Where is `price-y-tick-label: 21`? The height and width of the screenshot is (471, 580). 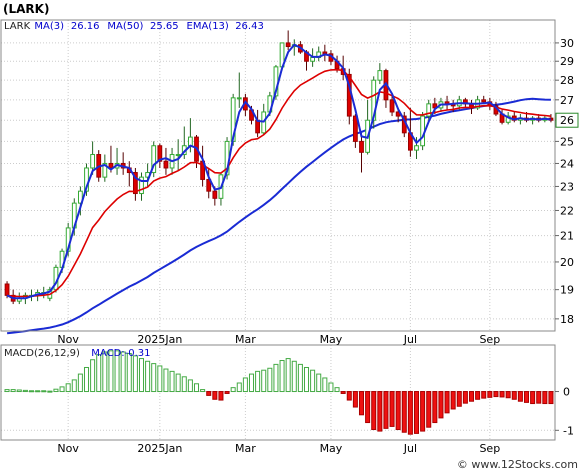 price-y-tick-label: 21 is located at coordinates (567, 236).